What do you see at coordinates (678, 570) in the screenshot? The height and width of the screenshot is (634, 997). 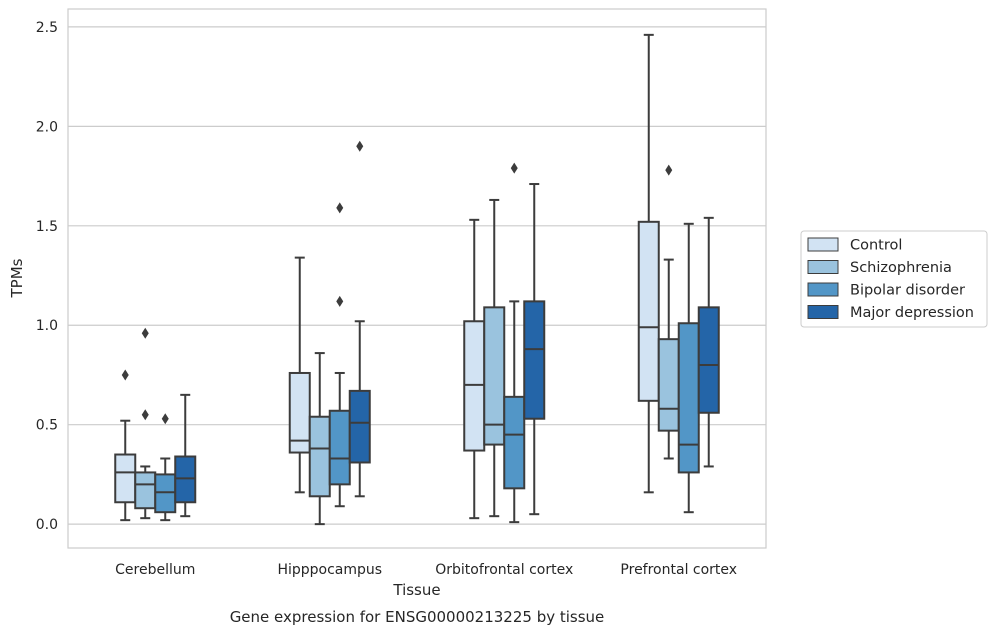 I see `x-tick-label: Prefrontal cortex` at bounding box center [678, 570].